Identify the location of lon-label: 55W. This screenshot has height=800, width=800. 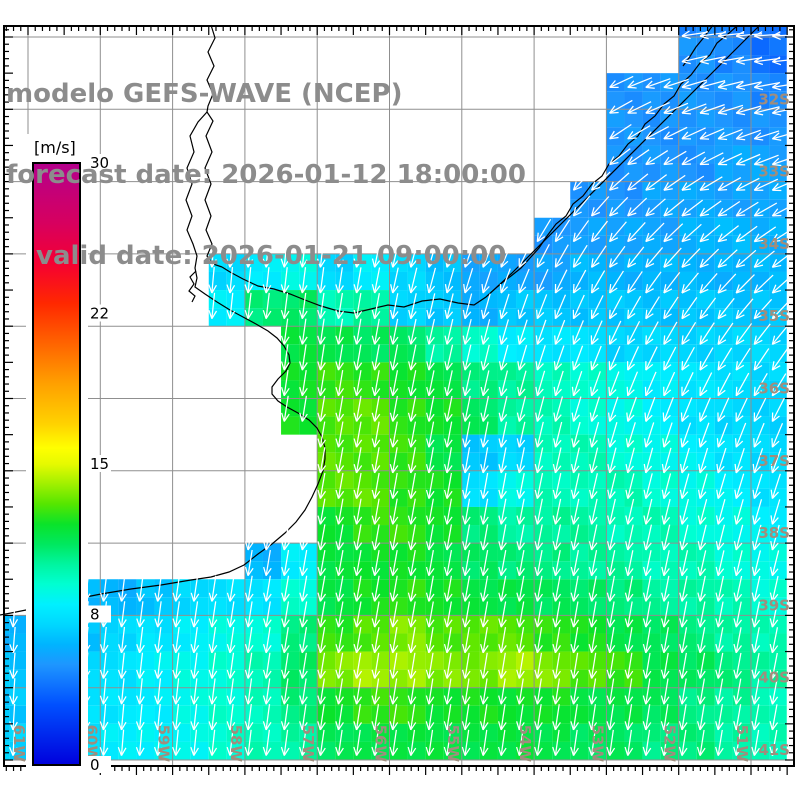
(453, 744).